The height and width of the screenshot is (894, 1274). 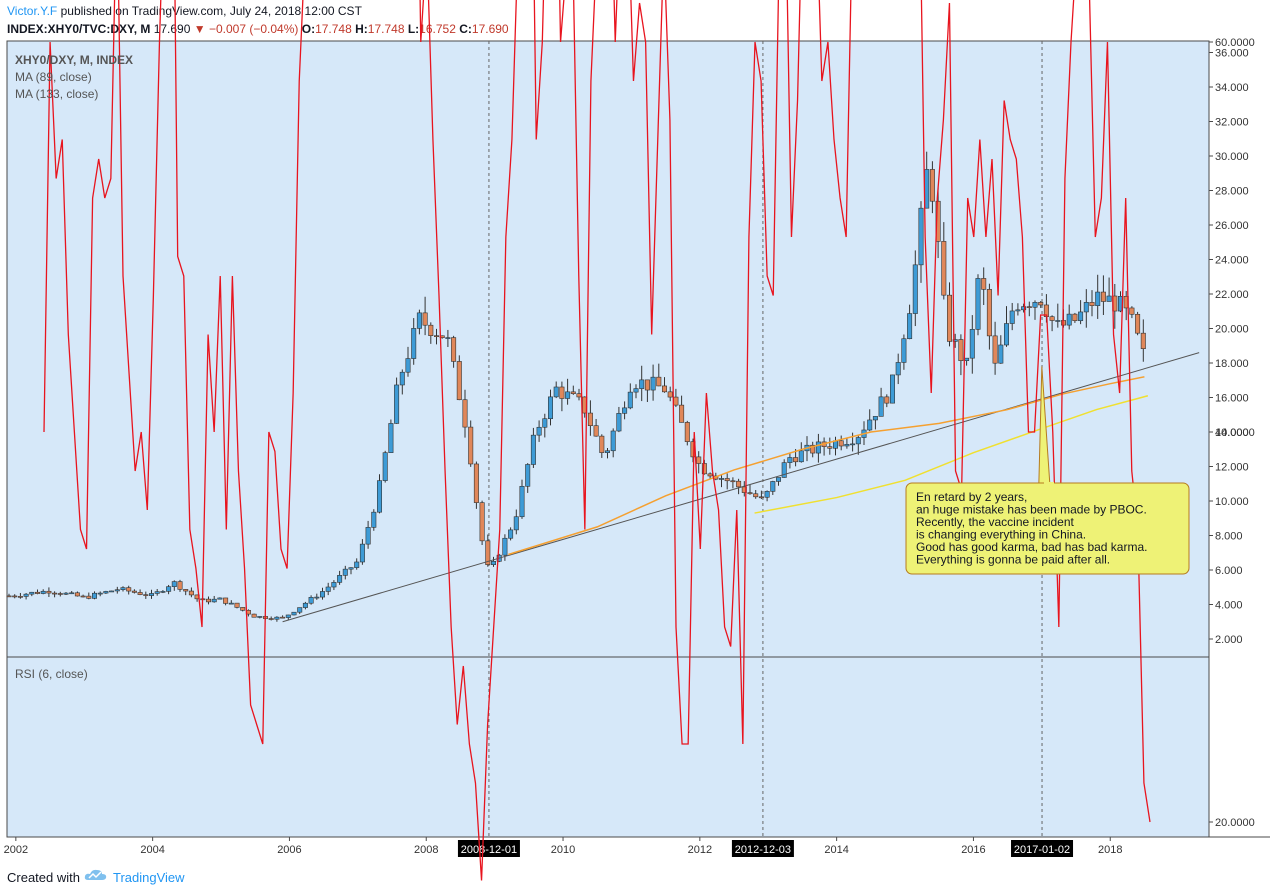 What do you see at coordinates (826, 466) in the screenshot?
I see `ma89-series` at bounding box center [826, 466].